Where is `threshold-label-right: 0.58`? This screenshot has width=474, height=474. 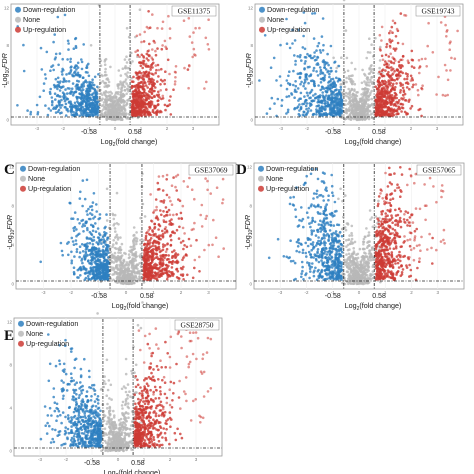
threshold-label-right: 0.58 is located at coordinates (379, 132).